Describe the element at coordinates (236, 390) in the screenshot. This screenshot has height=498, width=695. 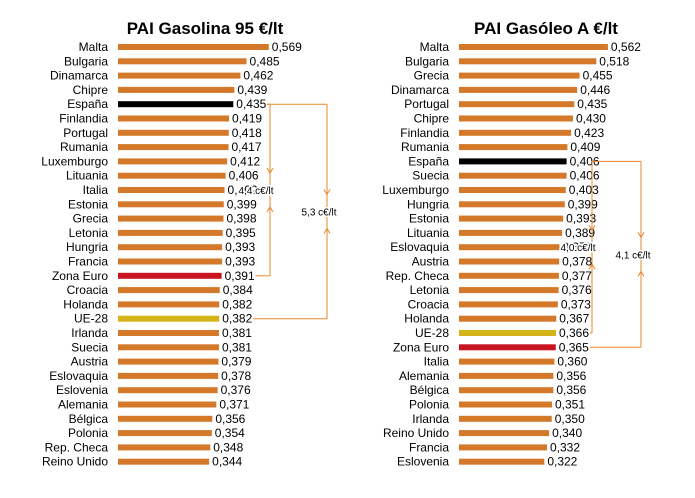
I see `value-label-eslovenia: 0,376` at that location.